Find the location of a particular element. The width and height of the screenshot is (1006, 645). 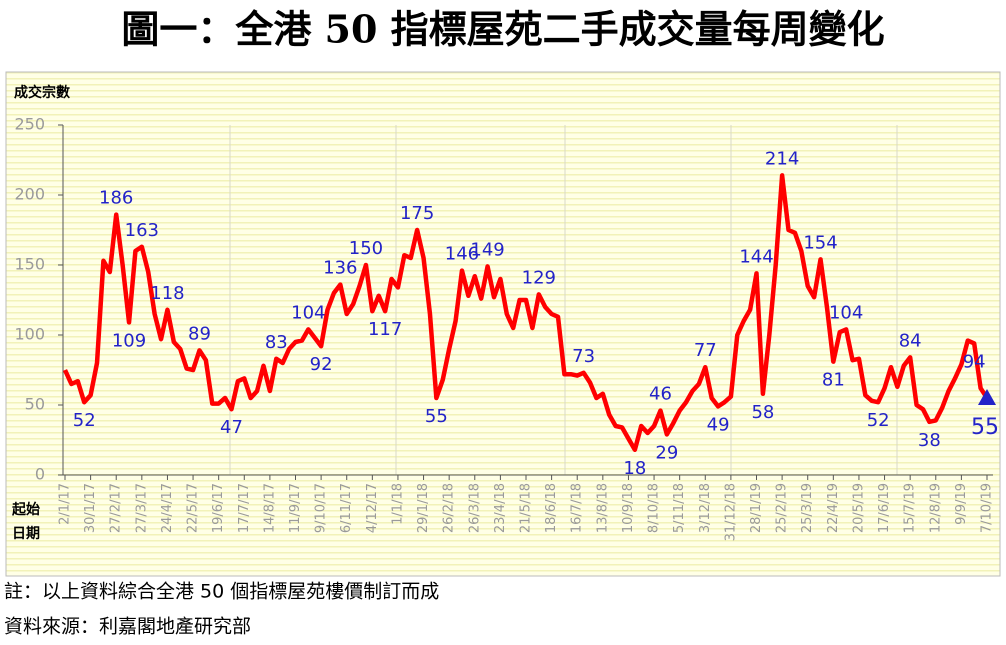

x-tick-label: 30/1/17 is located at coordinates (90, 508).